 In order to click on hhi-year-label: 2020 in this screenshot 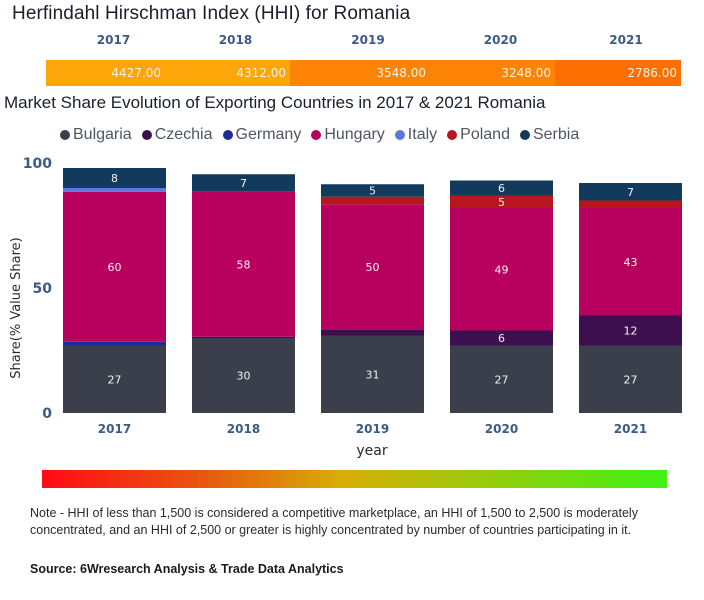, I will do `click(500, 40)`.